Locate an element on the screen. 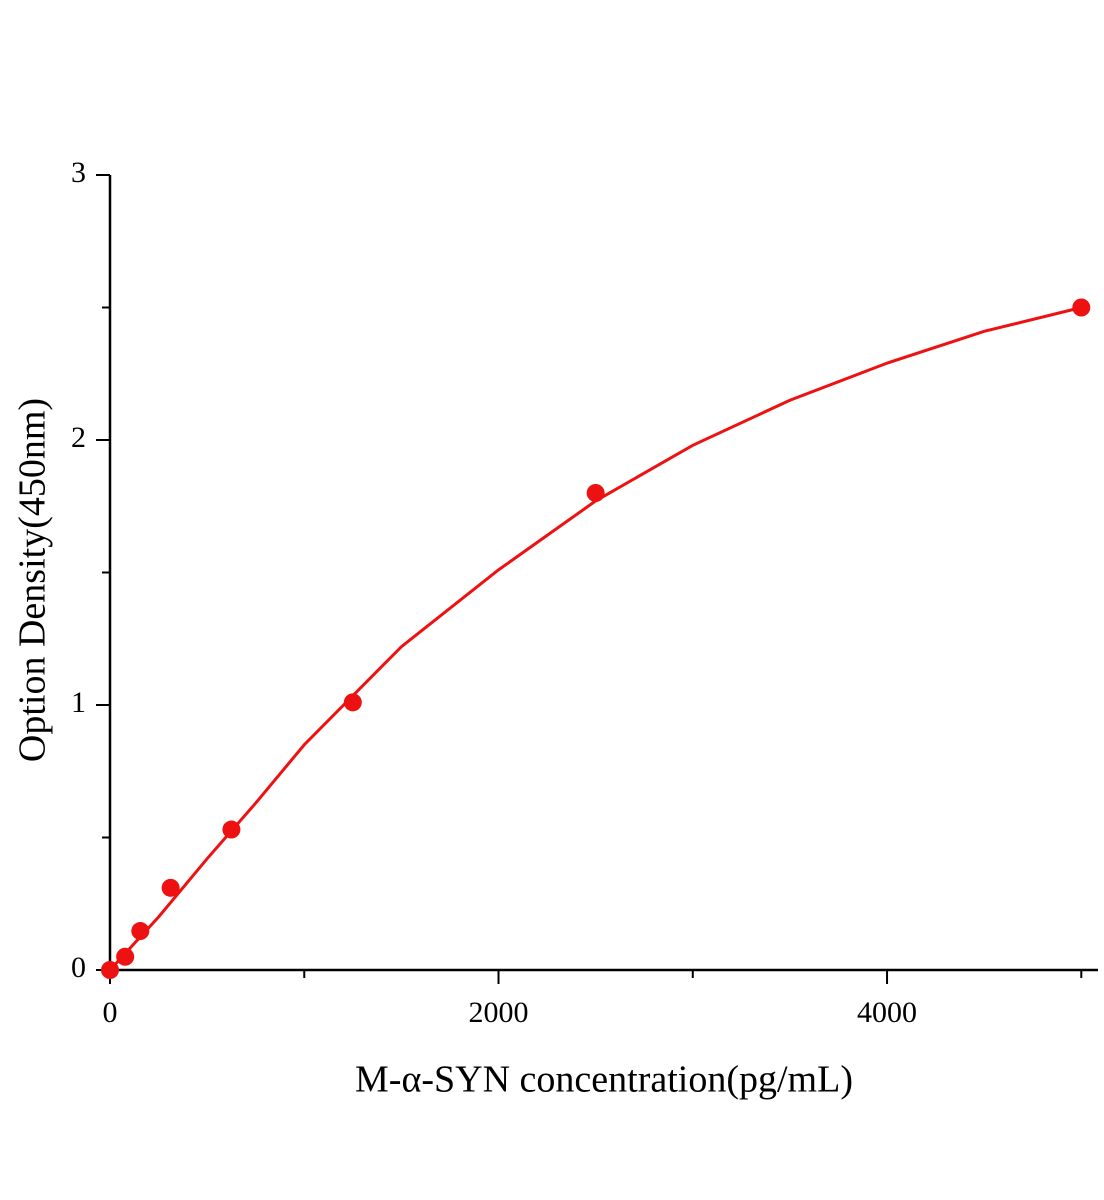 This screenshot has width=1104, height=1200. x-tick-label: 2000 is located at coordinates (499, 1012).